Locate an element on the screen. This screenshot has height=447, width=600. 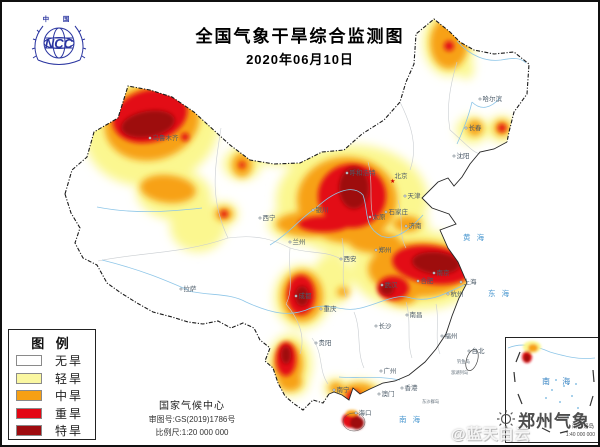
city-marker: 兰州 is located at coordinates (297, 241).